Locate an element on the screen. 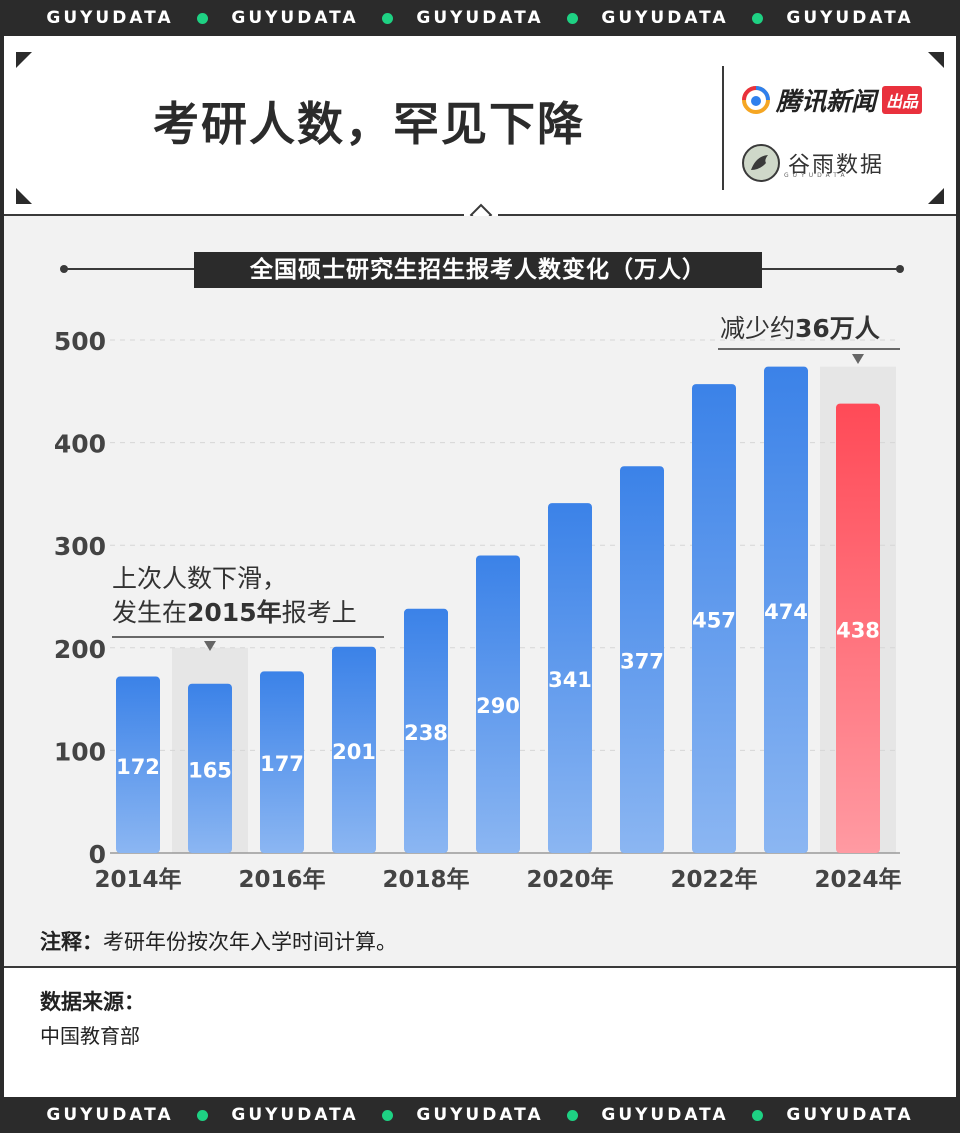  bar-2019年 is located at coordinates (498, 704).